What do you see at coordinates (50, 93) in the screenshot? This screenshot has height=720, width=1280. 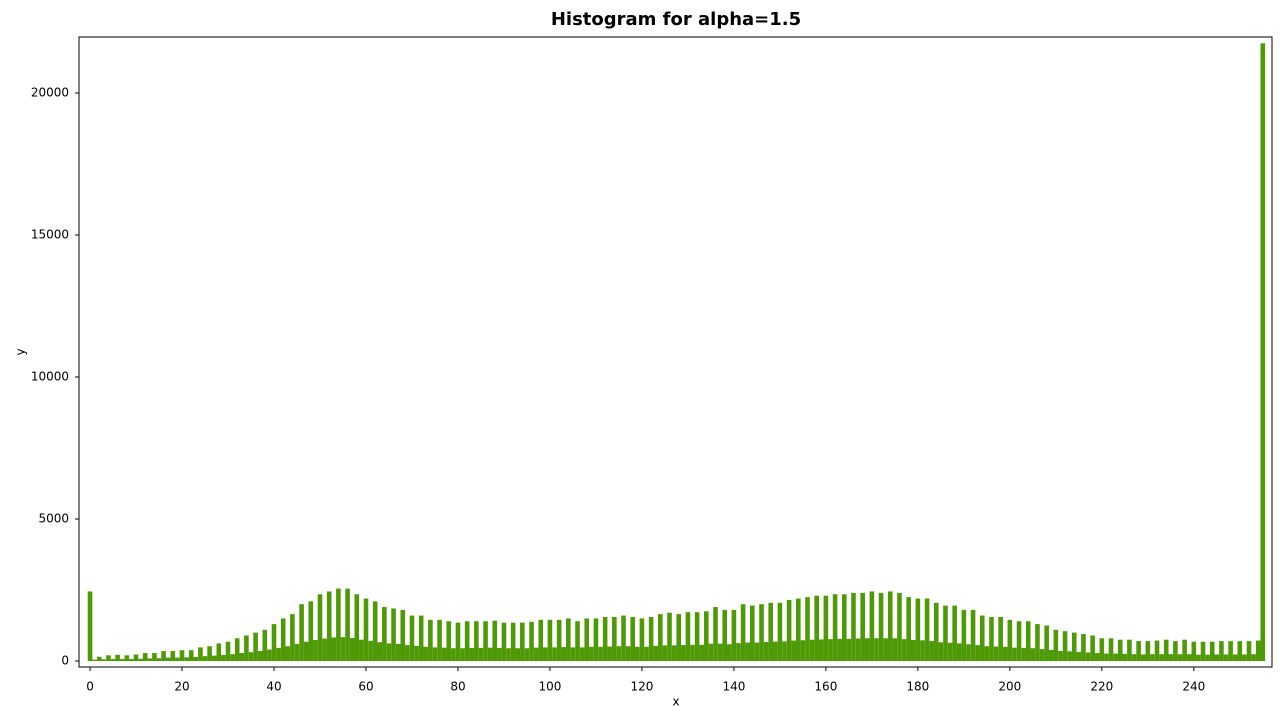 I see `y-tick-label: 20000` at bounding box center [50, 93].